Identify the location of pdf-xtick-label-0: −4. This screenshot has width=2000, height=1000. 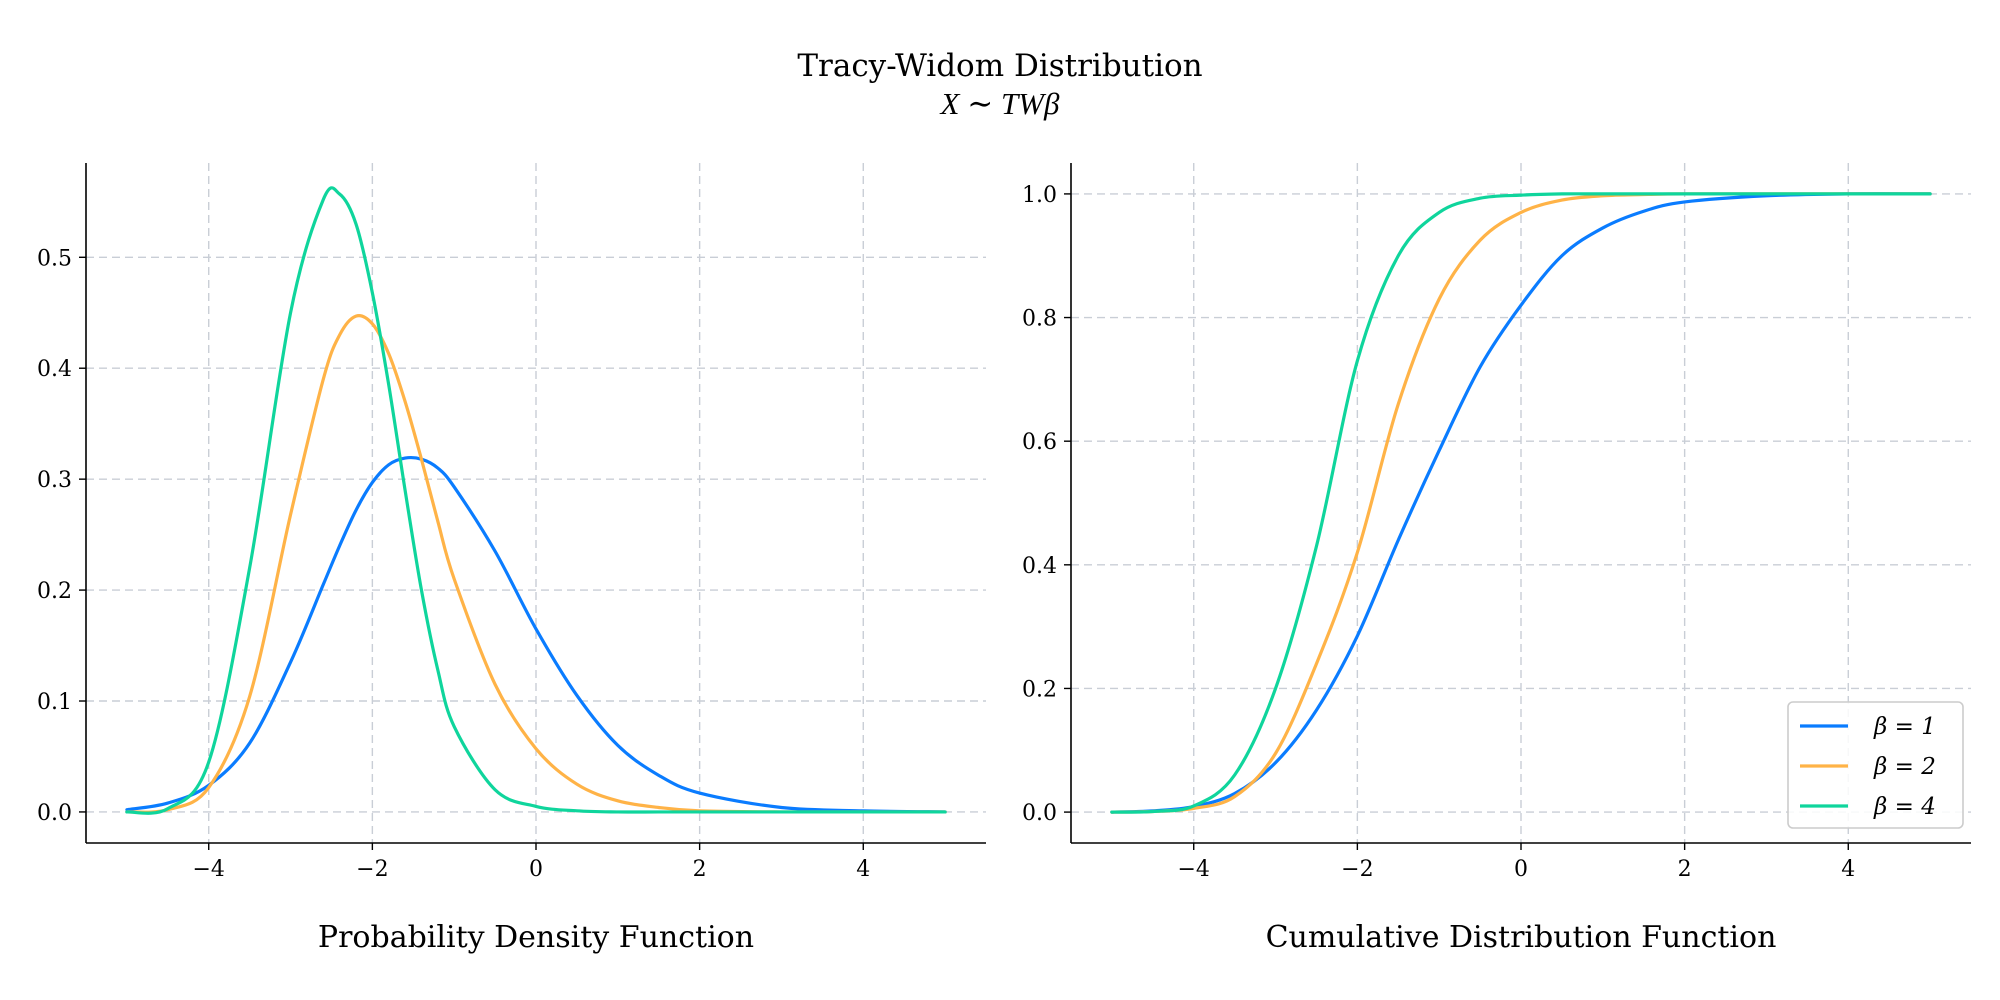
(209, 869).